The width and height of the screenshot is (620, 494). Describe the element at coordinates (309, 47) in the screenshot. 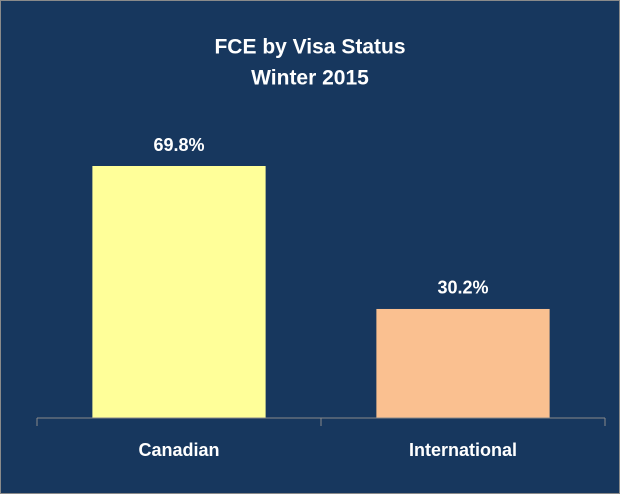

I see `chart-title: FCE by Visa Status` at that location.